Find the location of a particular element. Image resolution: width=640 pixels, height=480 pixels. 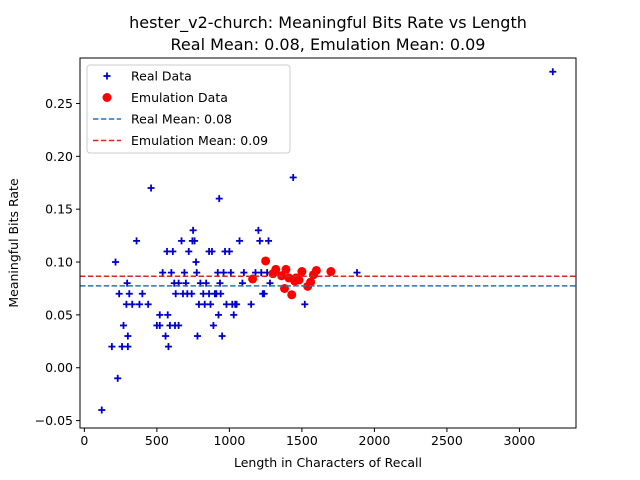

x-tick-label: 500 is located at coordinates (157, 440).